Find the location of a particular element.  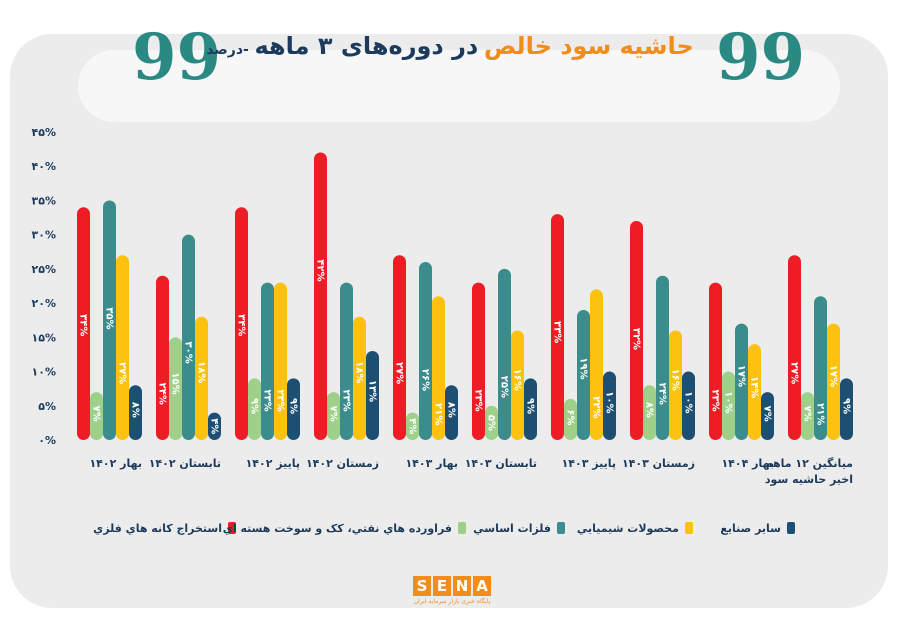

data-label: ۸% is located at coordinates (451, 410).